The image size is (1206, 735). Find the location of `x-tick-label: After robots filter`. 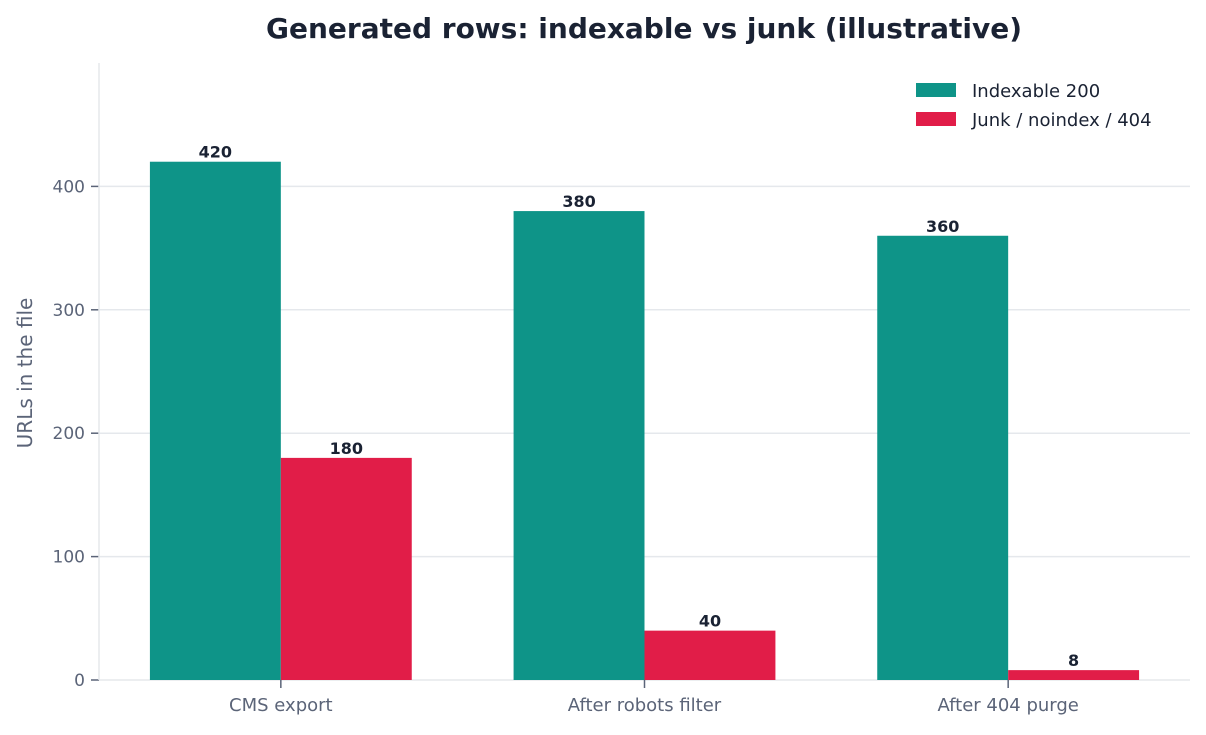

x-tick-label: After robots filter is located at coordinates (645, 705).